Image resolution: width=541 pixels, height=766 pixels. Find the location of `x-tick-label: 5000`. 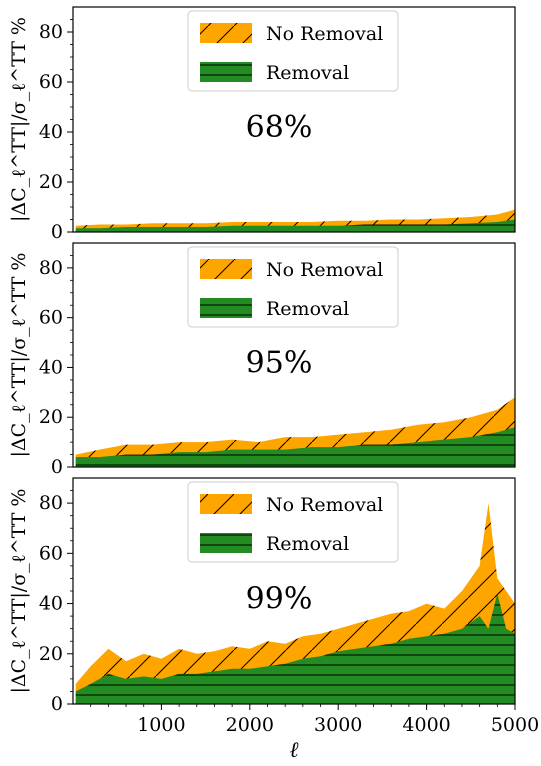

x-tick-label: 5000 is located at coordinates (515, 725).